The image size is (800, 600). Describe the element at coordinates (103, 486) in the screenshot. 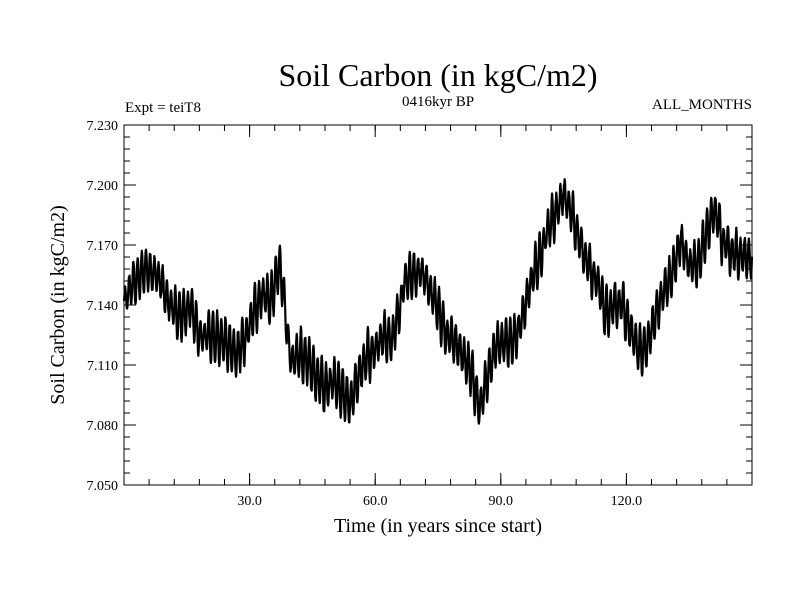

I see `y-tick-label: 7.050` at that location.